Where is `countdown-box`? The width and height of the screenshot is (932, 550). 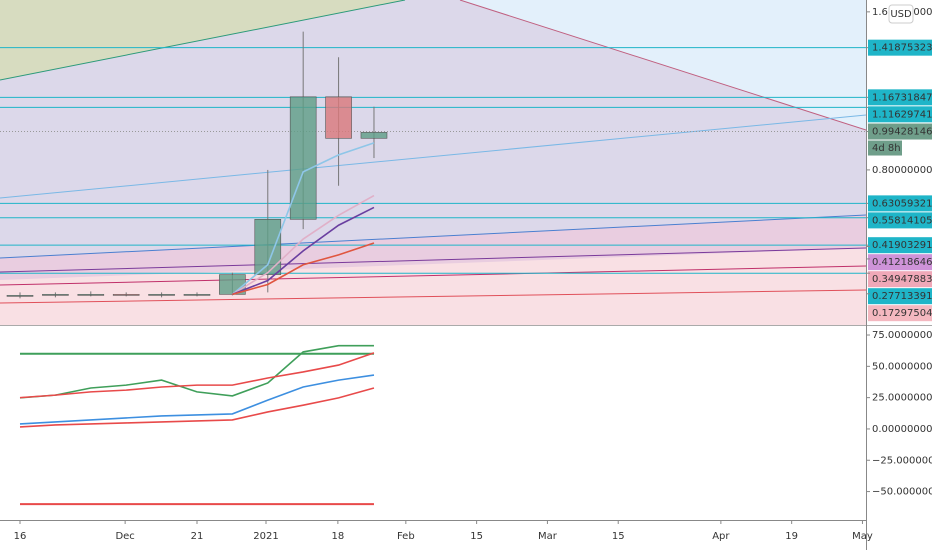 countdown-box is located at coordinates (885, 148).